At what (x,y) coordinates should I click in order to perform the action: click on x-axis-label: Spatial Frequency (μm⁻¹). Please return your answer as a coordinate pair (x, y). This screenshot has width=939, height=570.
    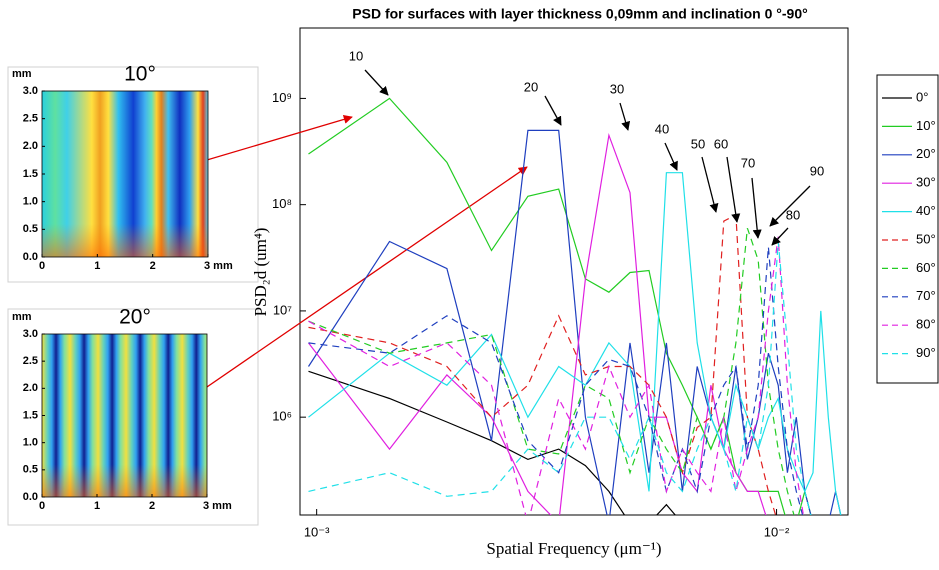
    Looking at the image, I should click on (573, 548).